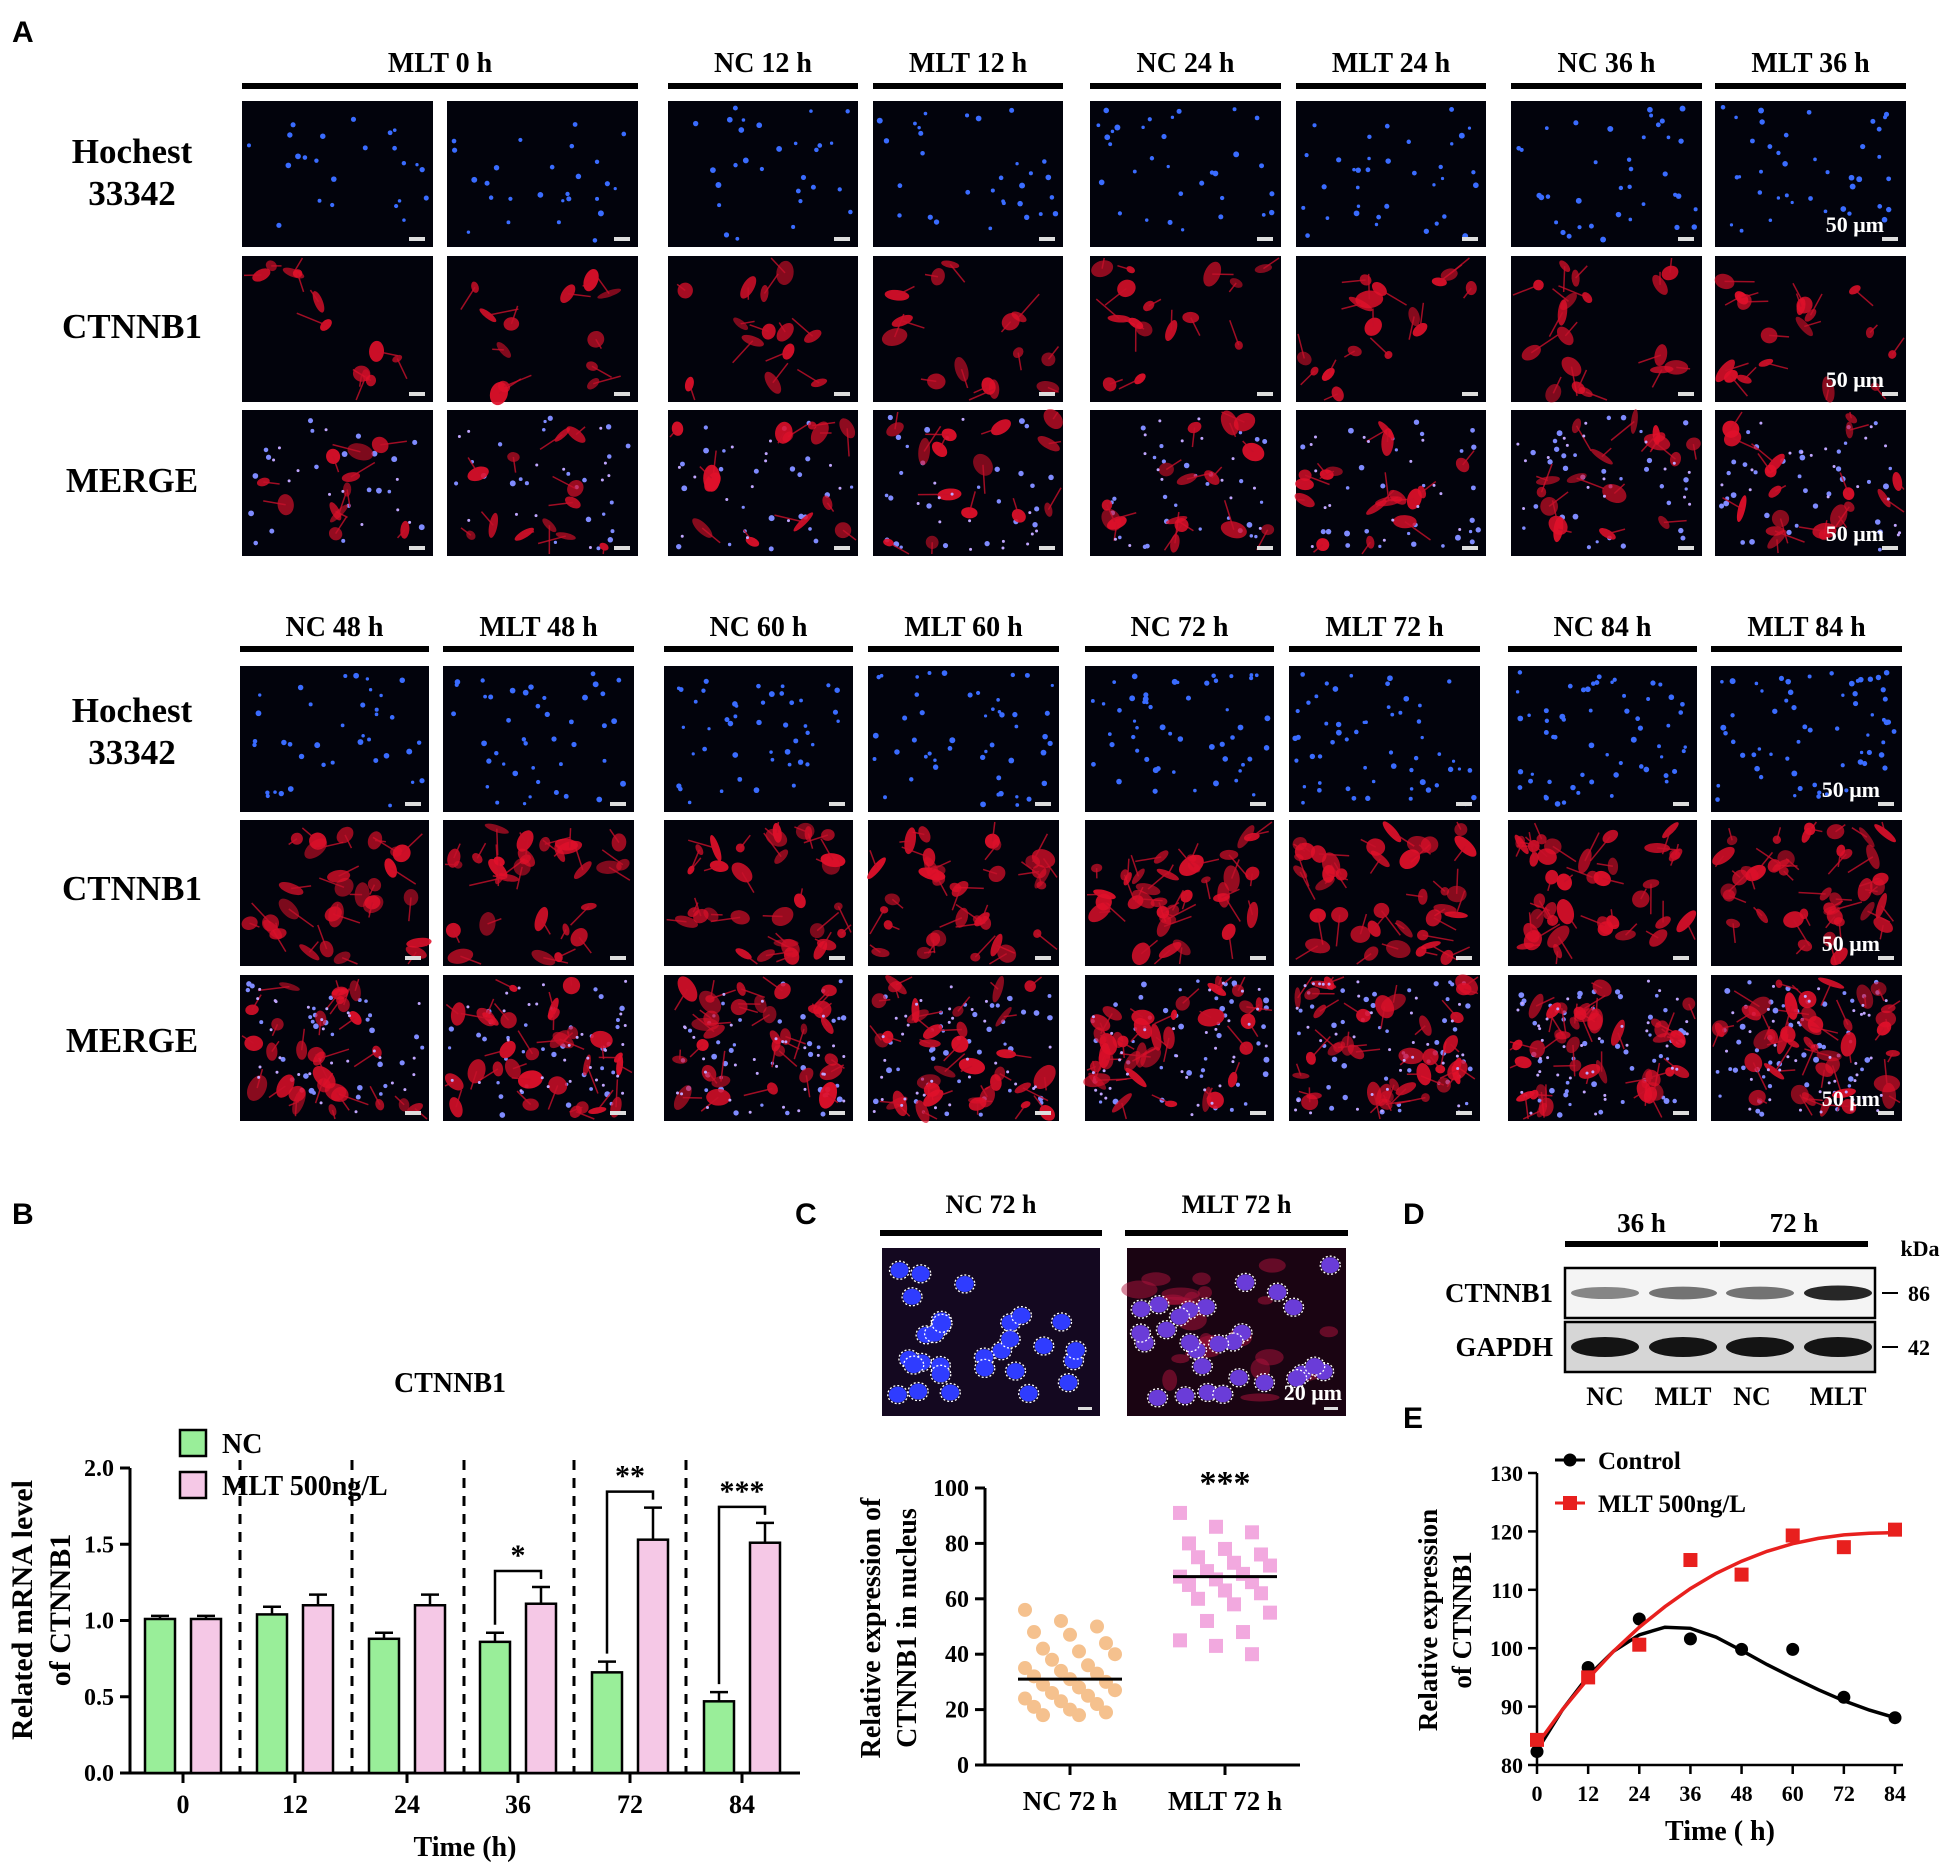  Describe the element at coordinates (440, 63) in the screenshot. I see `condition-header: MLT 0 h` at that location.